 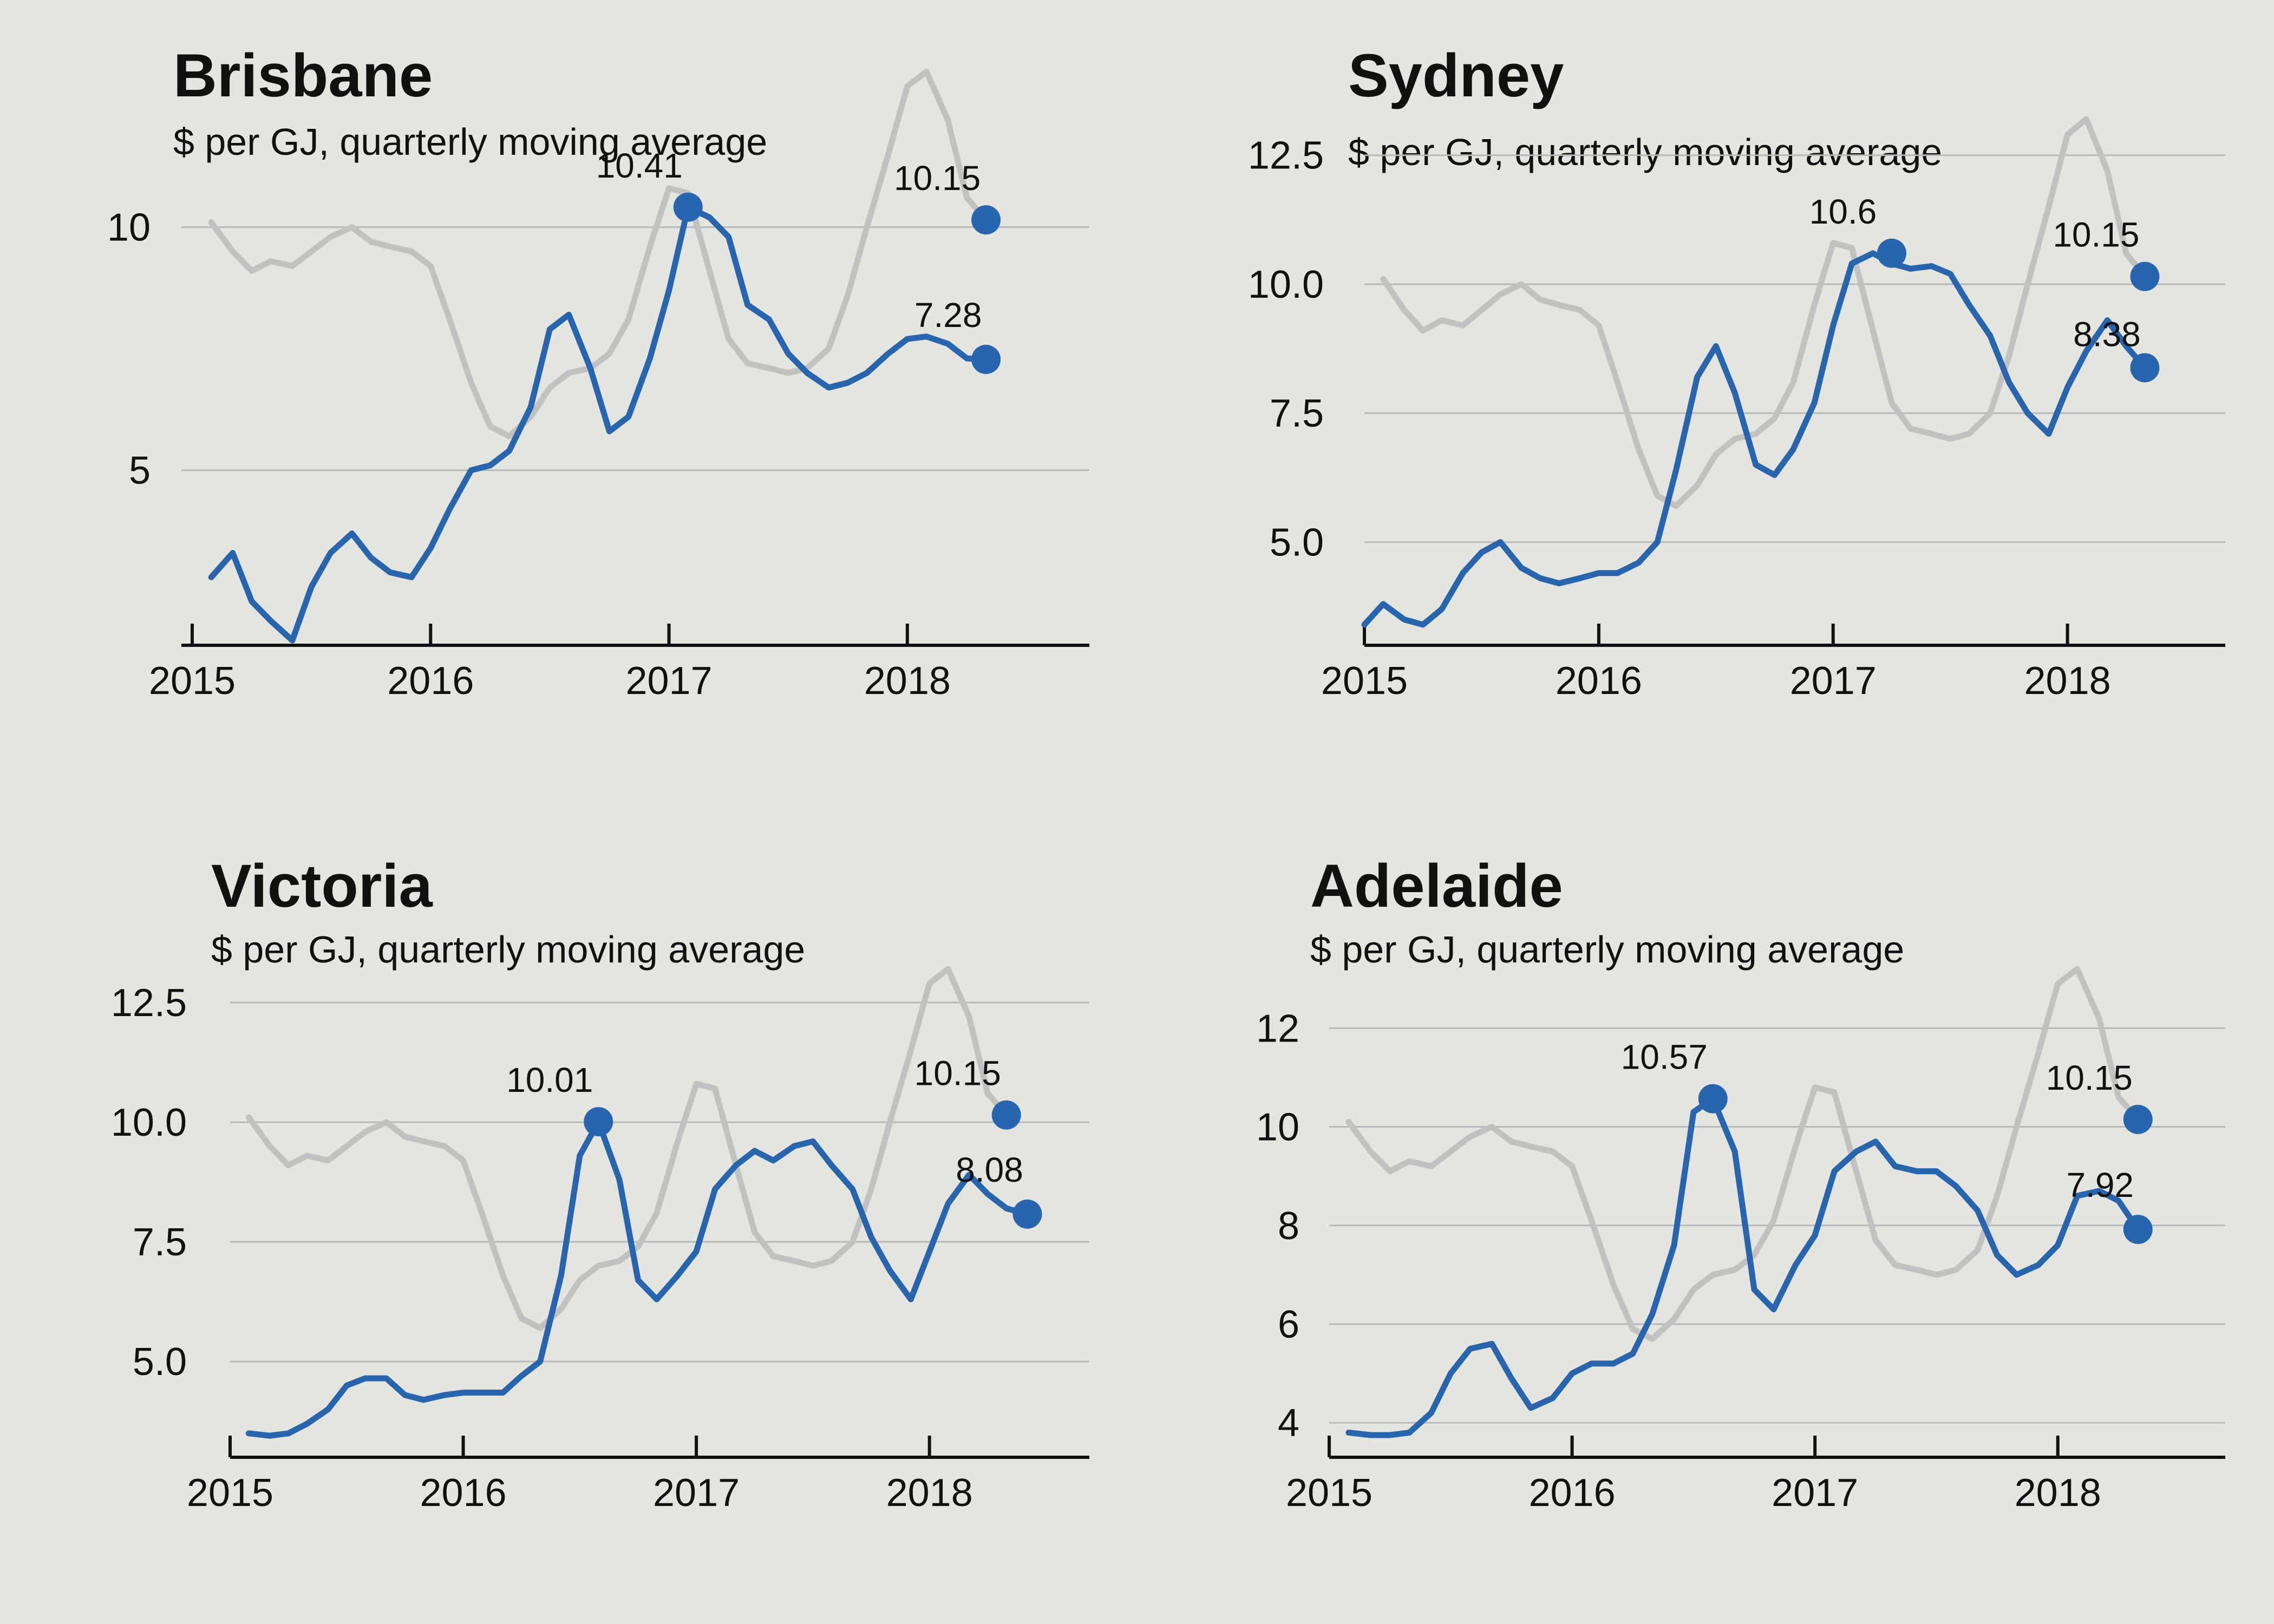 What do you see at coordinates (140, 471) in the screenshot?
I see `y-tick-label: 5` at bounding box center [140, 471].